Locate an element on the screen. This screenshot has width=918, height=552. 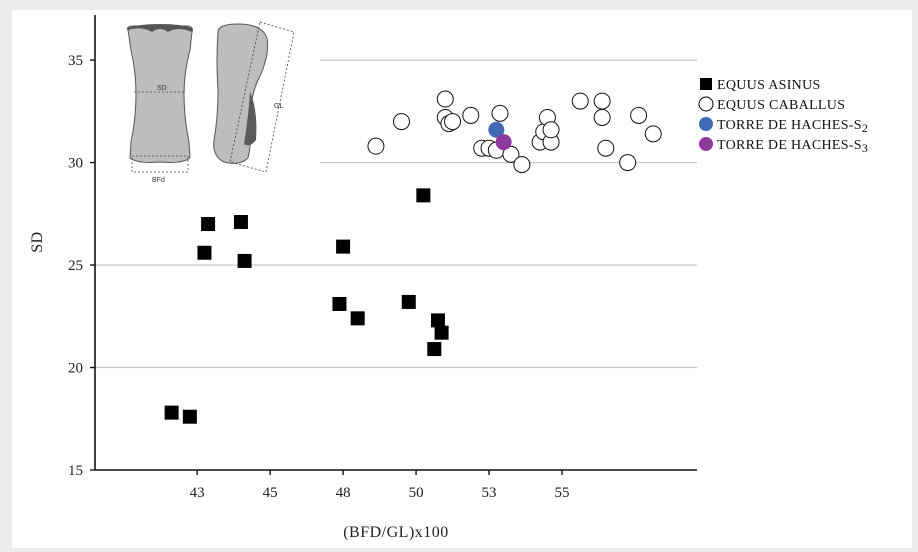
point-torre-de-haches-s3 is located at coordinates (503, 142).